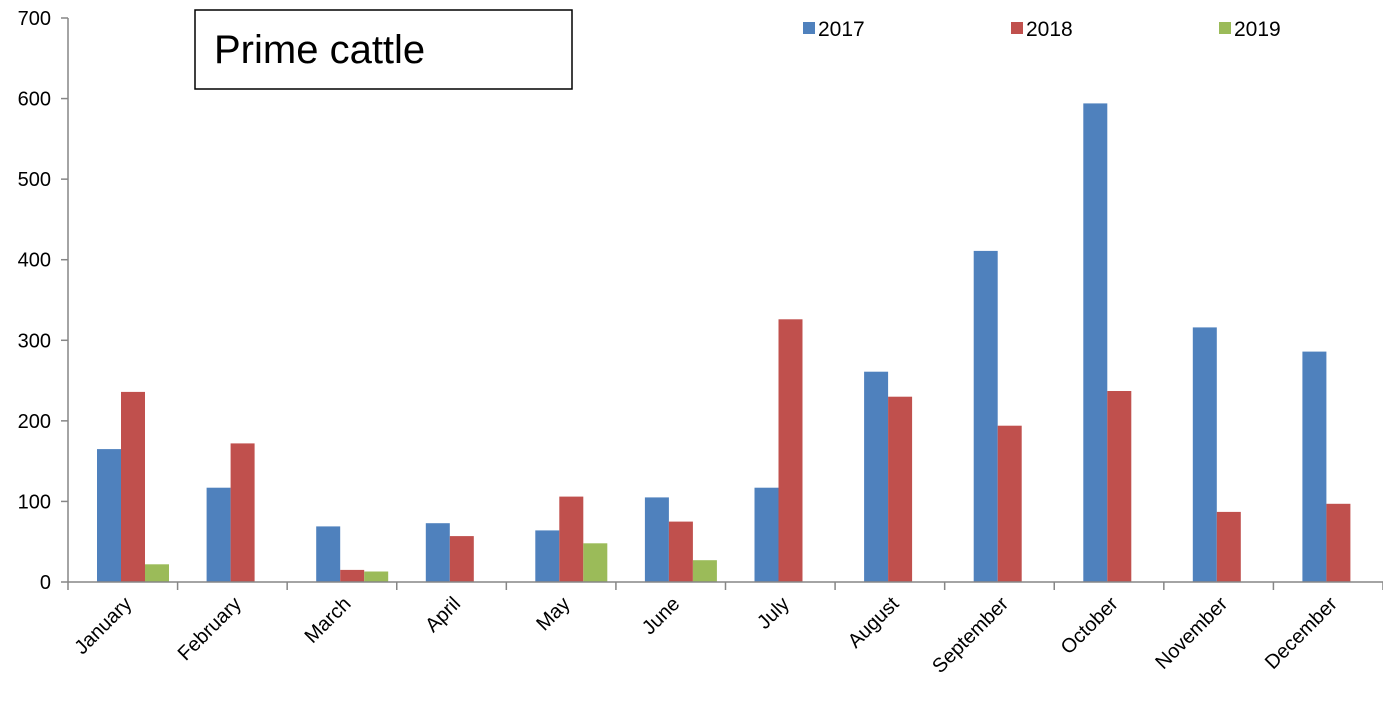 This screenshot has width=1383, height=703. What do you see at coordinates (809, 28) in the screenshot?
I see `legend-swatch-2017` at bounding box center [809, 28].